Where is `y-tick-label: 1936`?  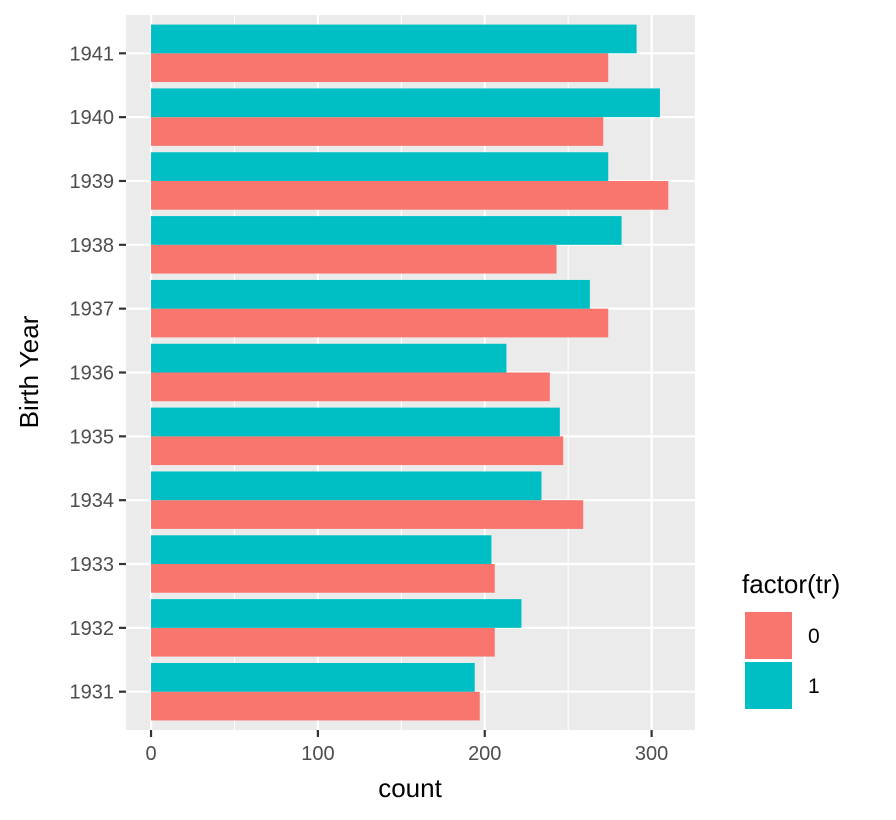
y-tick-label: 1936 is located at coordinates (92, 374).